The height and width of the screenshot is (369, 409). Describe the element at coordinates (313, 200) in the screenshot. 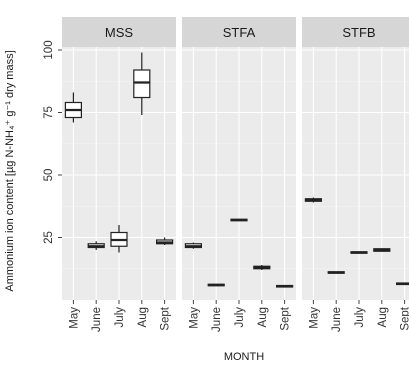

I see `box-stfb-may` at that location.